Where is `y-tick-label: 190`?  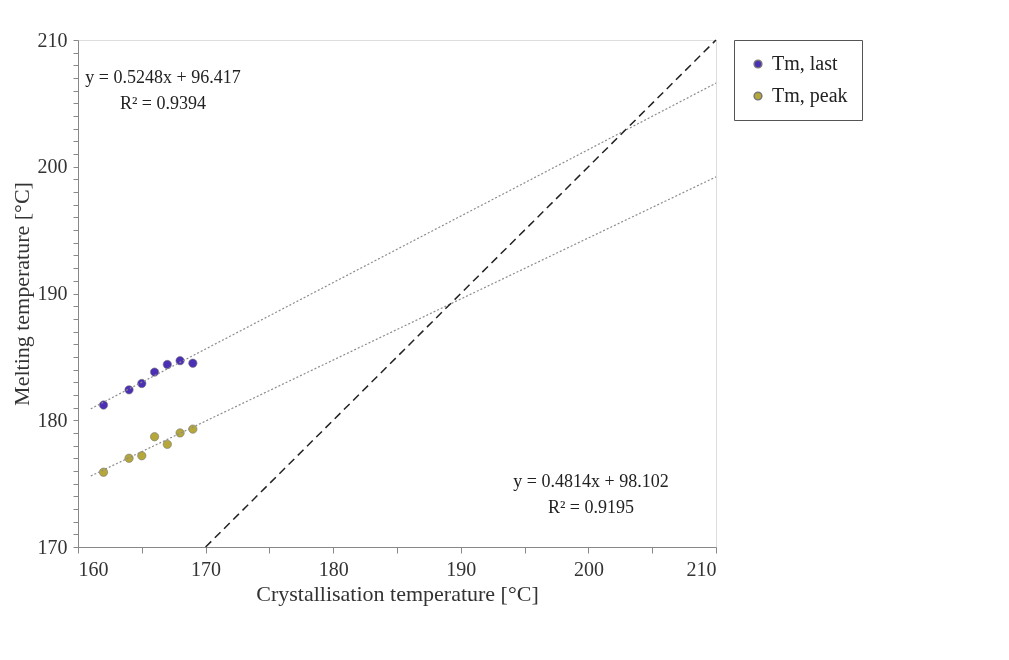 y-tick-label: 190 is located at coordinates (52, 293).